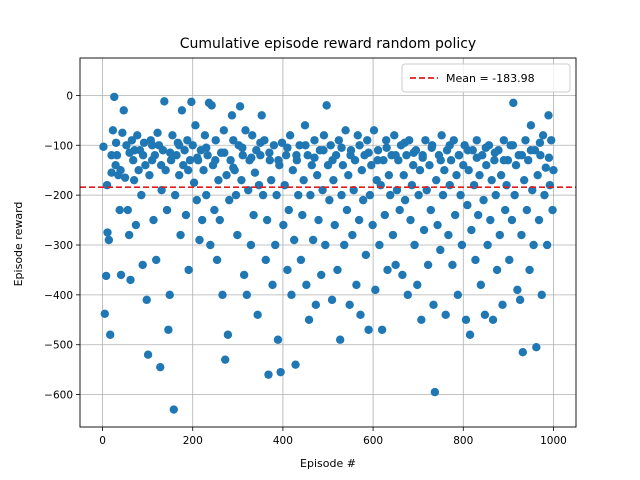 The width and height of the screenshot is (640, 480). What do you see at coordinates (69, 96) in the screenshot?
I see `y-tick-label: 0` at bounding box center [69, 96].